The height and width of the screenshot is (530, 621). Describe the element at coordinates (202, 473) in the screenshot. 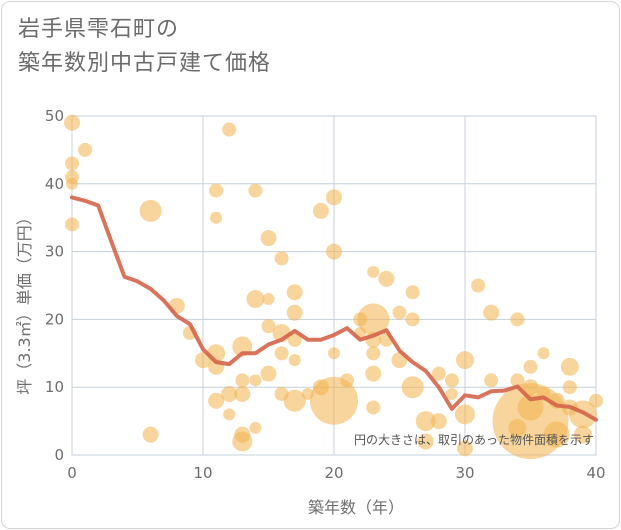

I see `x-tick-label: 10` at that location.